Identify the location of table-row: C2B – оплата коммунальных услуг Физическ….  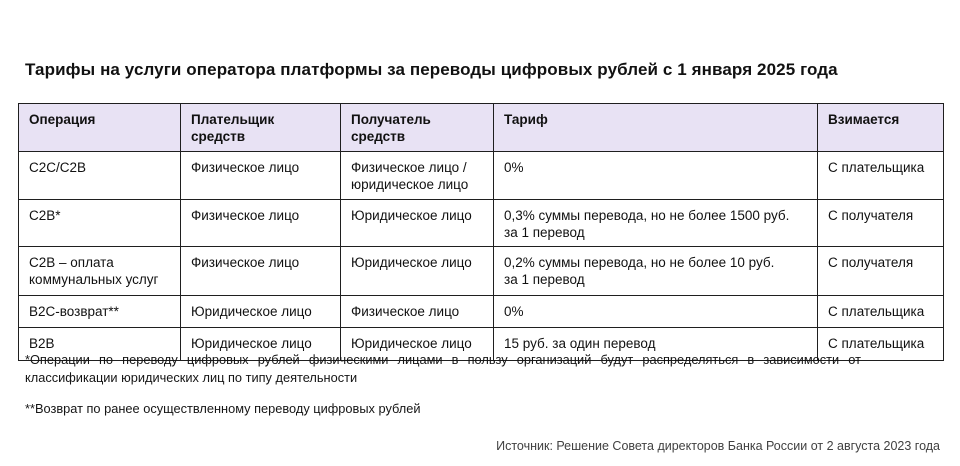
(481, 271).